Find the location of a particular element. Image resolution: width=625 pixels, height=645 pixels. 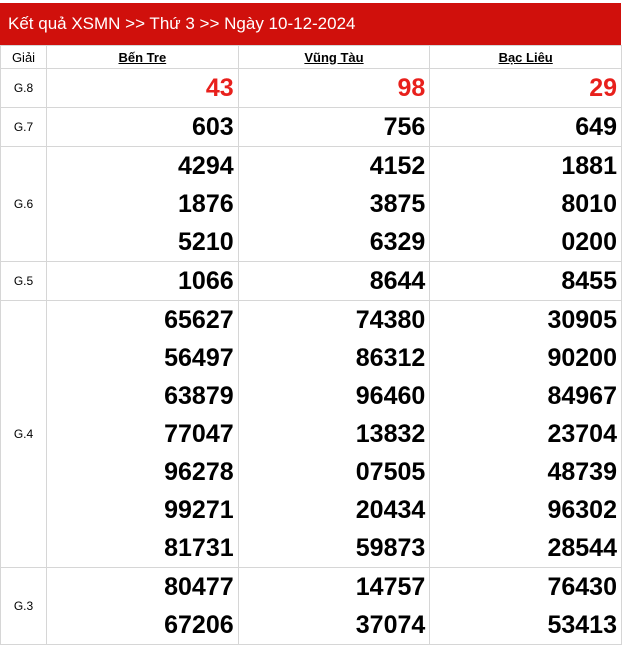

province-header: Vũng Tàu is located at coordinates (334, 57).